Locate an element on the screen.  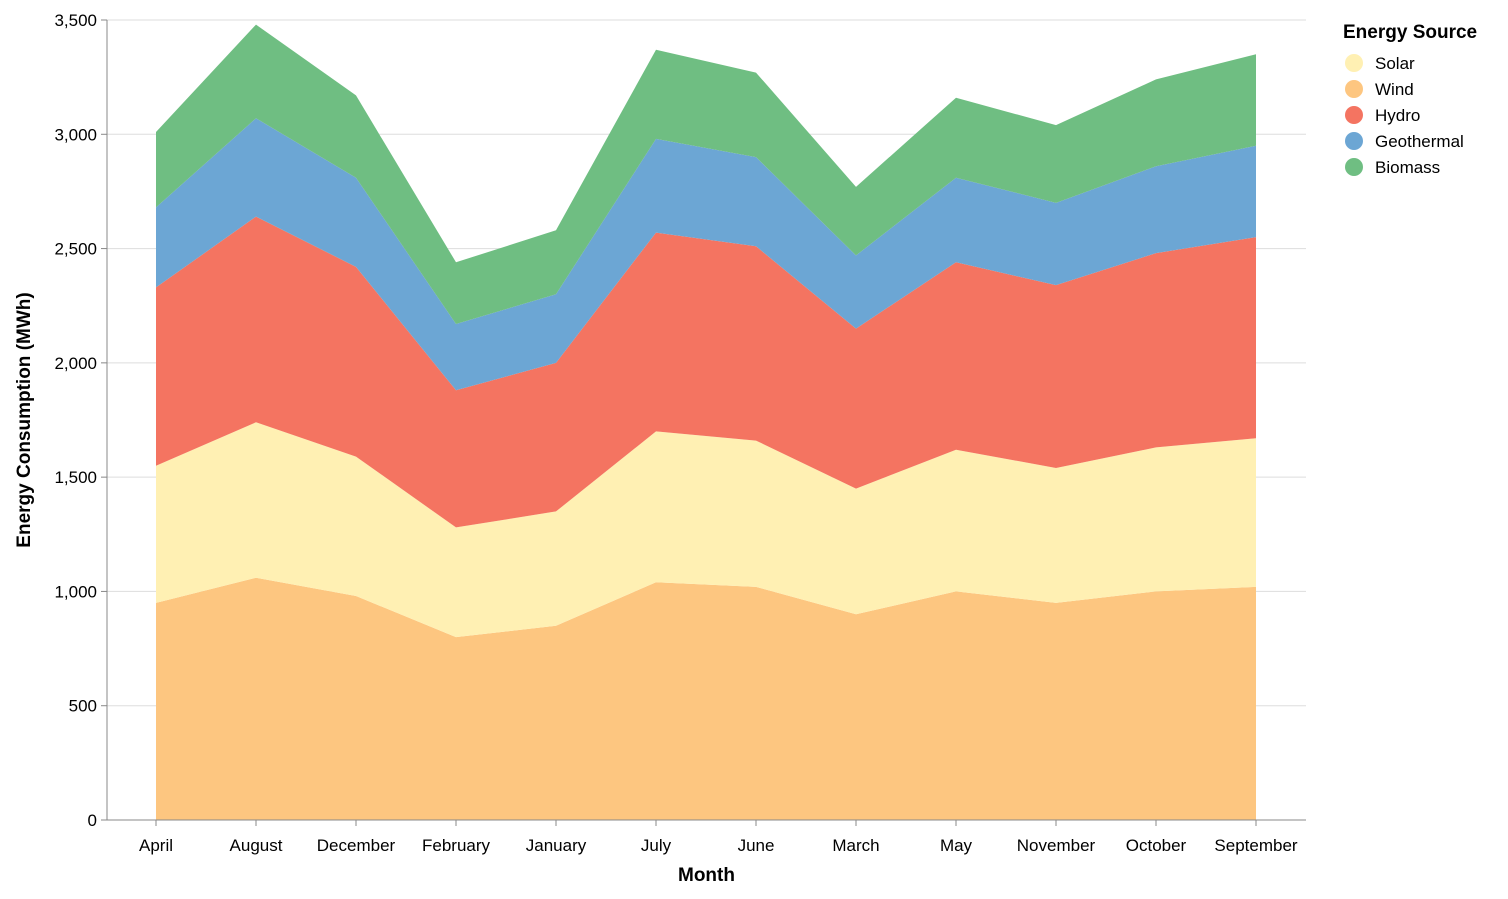
legend-label-solar: Solar is located at coordinates (1395, 63).